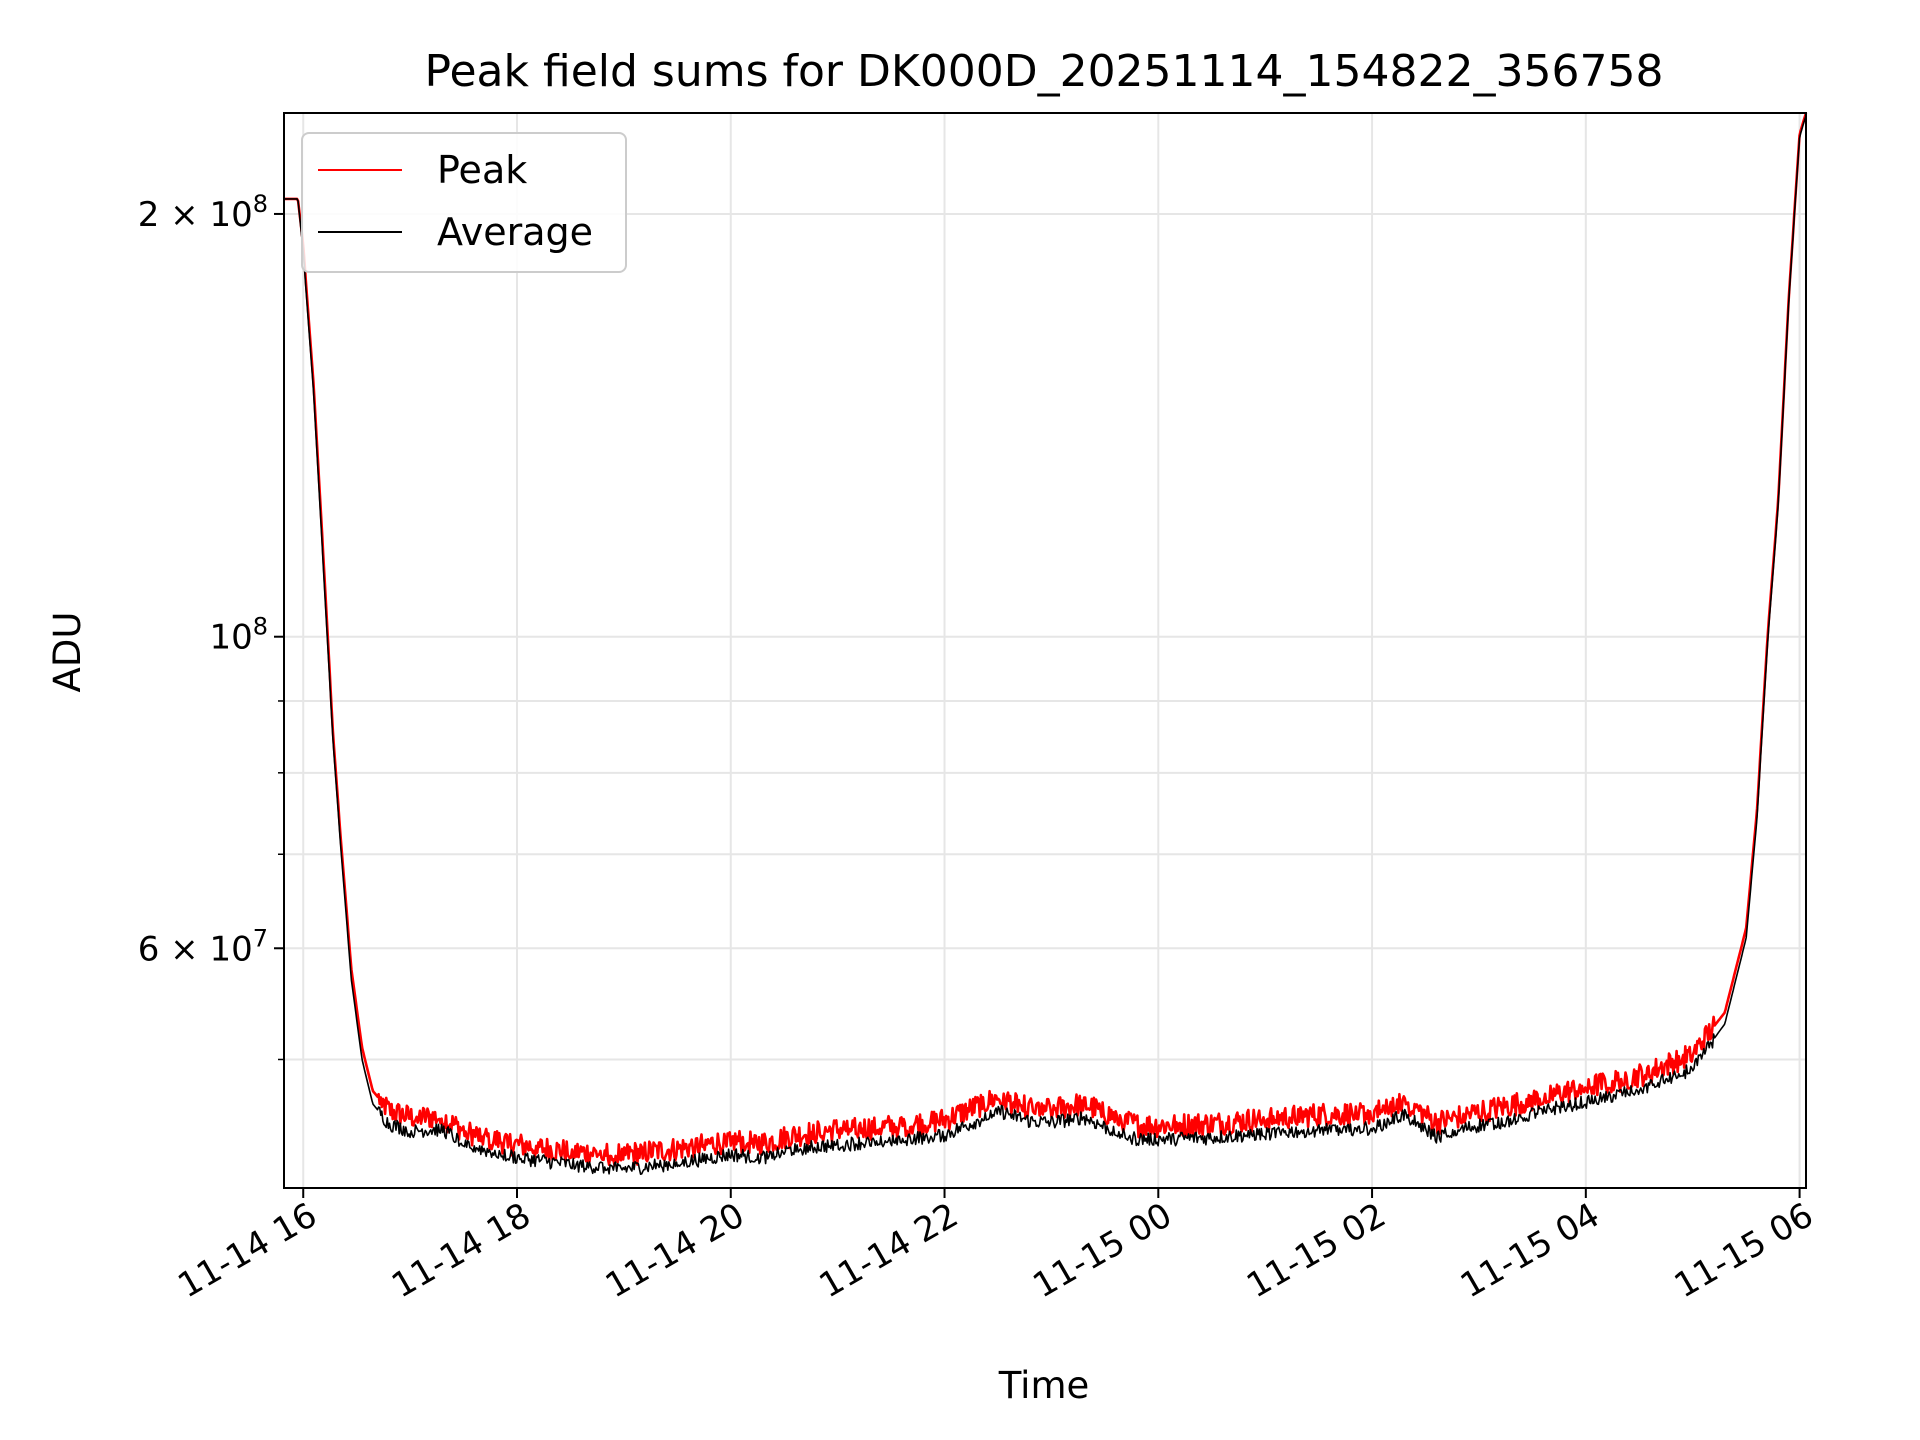 This screenshot has height=1440, width=1920. Describe the element at coordinates (1044, 1385) in the screenshot. I see `x-axis-label: Time` at that location.